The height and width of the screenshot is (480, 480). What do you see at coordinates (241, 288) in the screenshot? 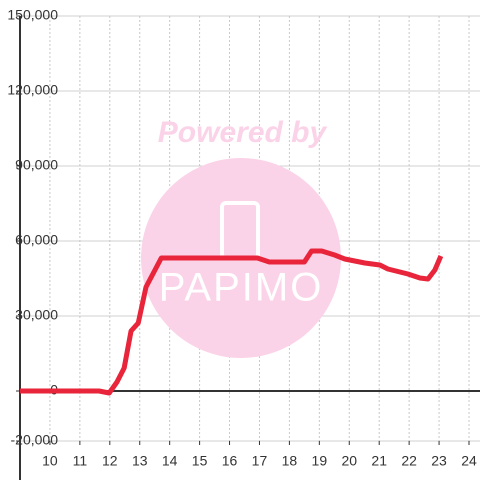
I see `watermark-logo: PAPIMO` at bounding box center [241, 288].